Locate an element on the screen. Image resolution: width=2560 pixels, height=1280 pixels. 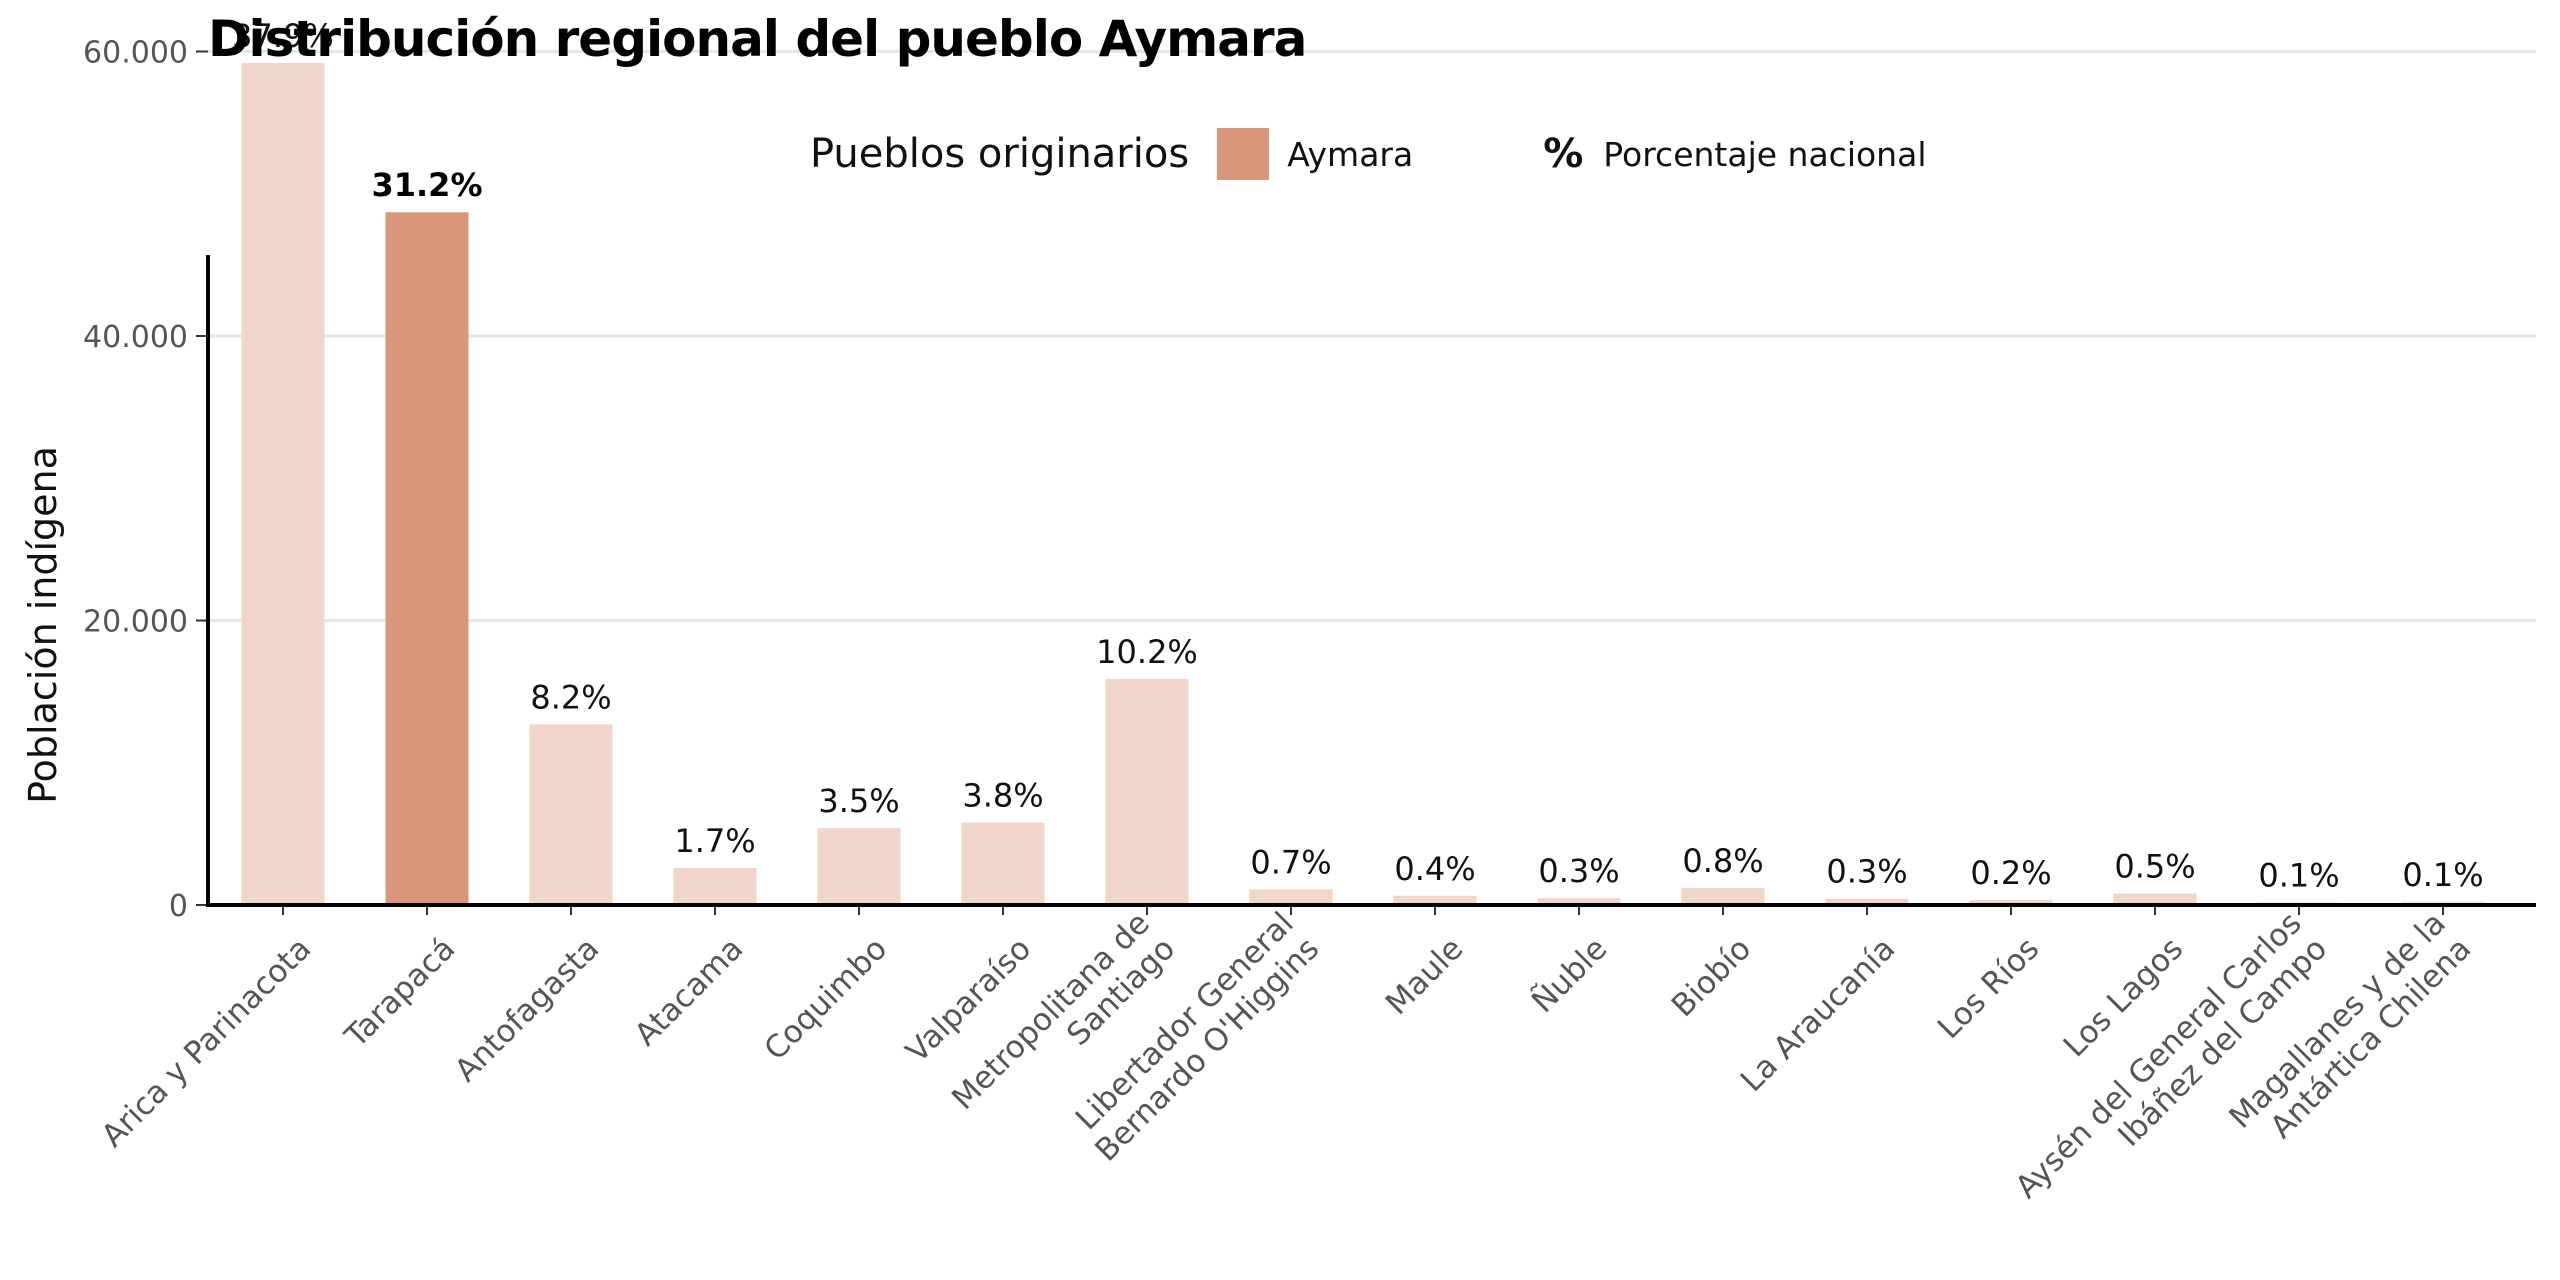
x-tick-label-line: Coquimbo is located at coordinates (825, 999).